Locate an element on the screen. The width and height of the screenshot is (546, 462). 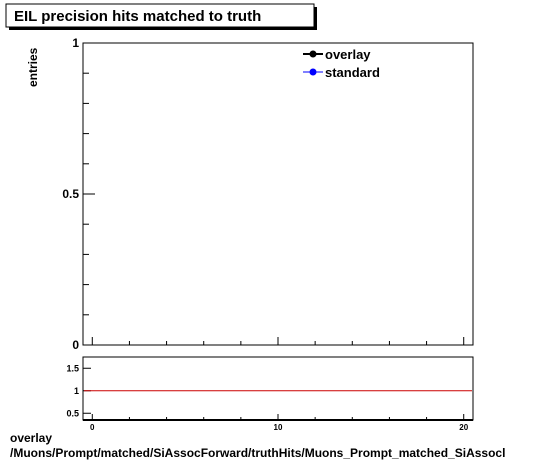
ratio-axis-ticks: 0.5 1 1.5 0 10 20 is located at coordinates (269, 397).